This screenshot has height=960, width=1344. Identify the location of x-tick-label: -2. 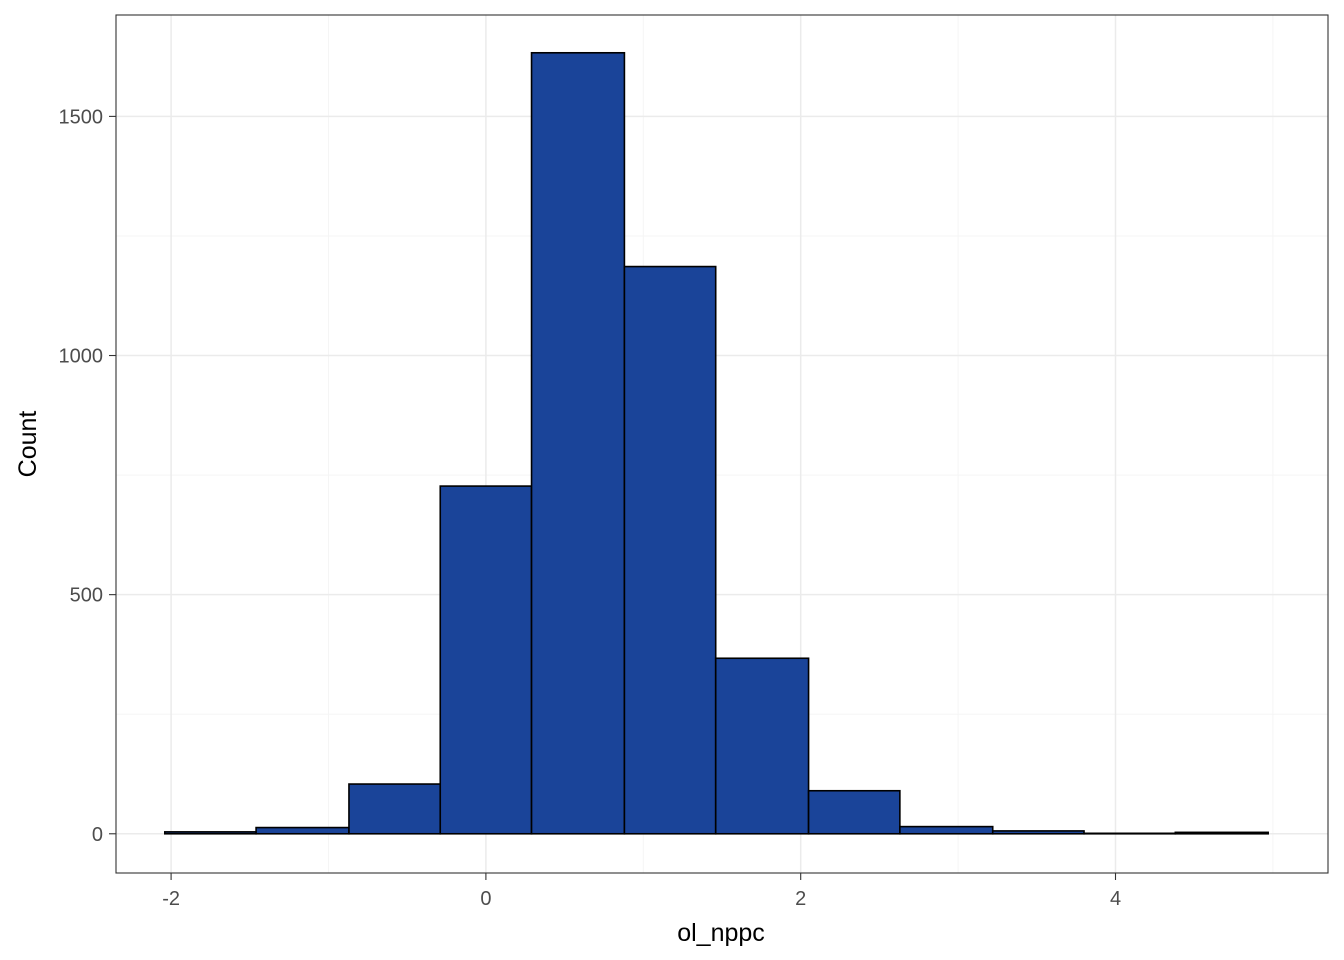
(171, 899).